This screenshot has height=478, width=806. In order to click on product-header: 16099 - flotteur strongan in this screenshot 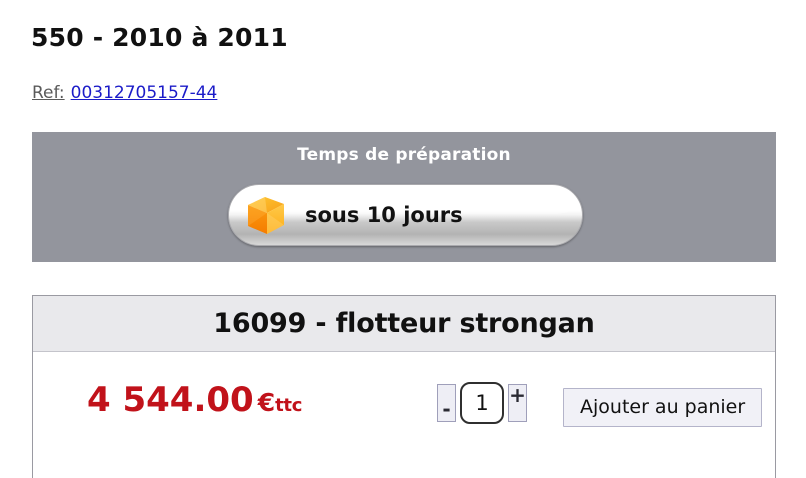, I will do `click(404, 324)`.